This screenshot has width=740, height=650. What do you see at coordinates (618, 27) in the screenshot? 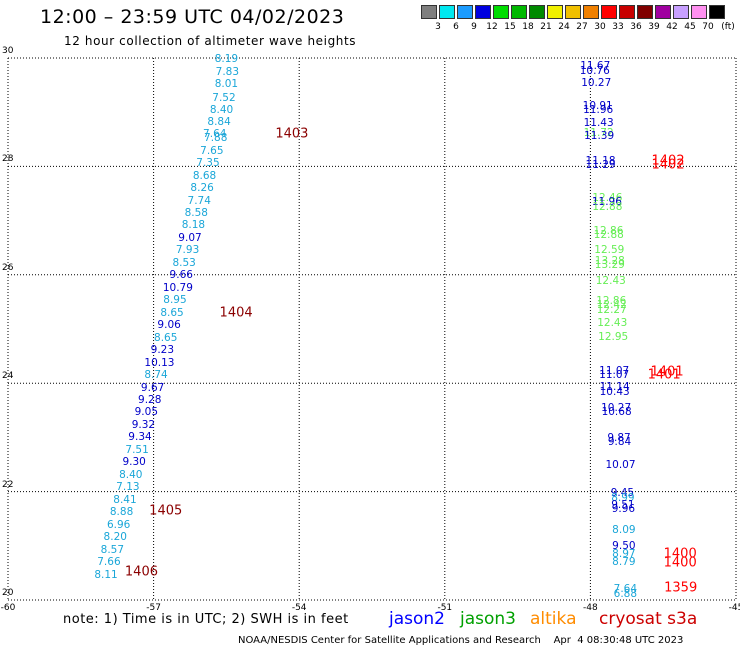
I see `legend-label: 33` at bounding box center [618, 27].